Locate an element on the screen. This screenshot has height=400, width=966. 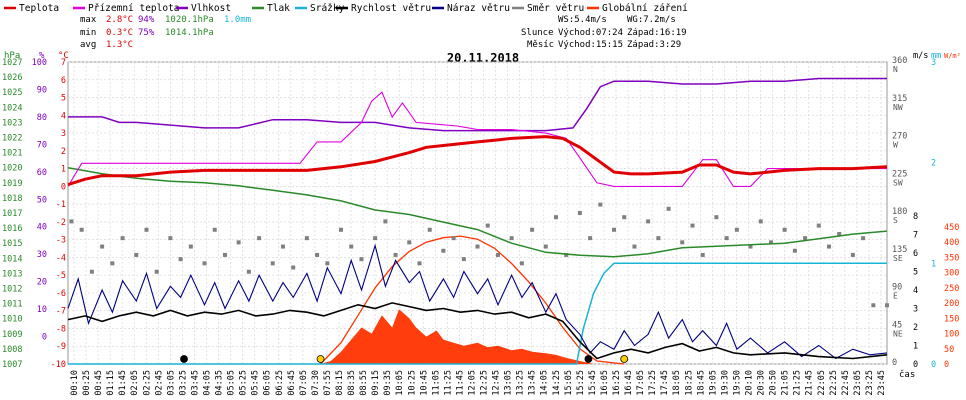
tick-dir-label: N is located at coordinates (895, 69).